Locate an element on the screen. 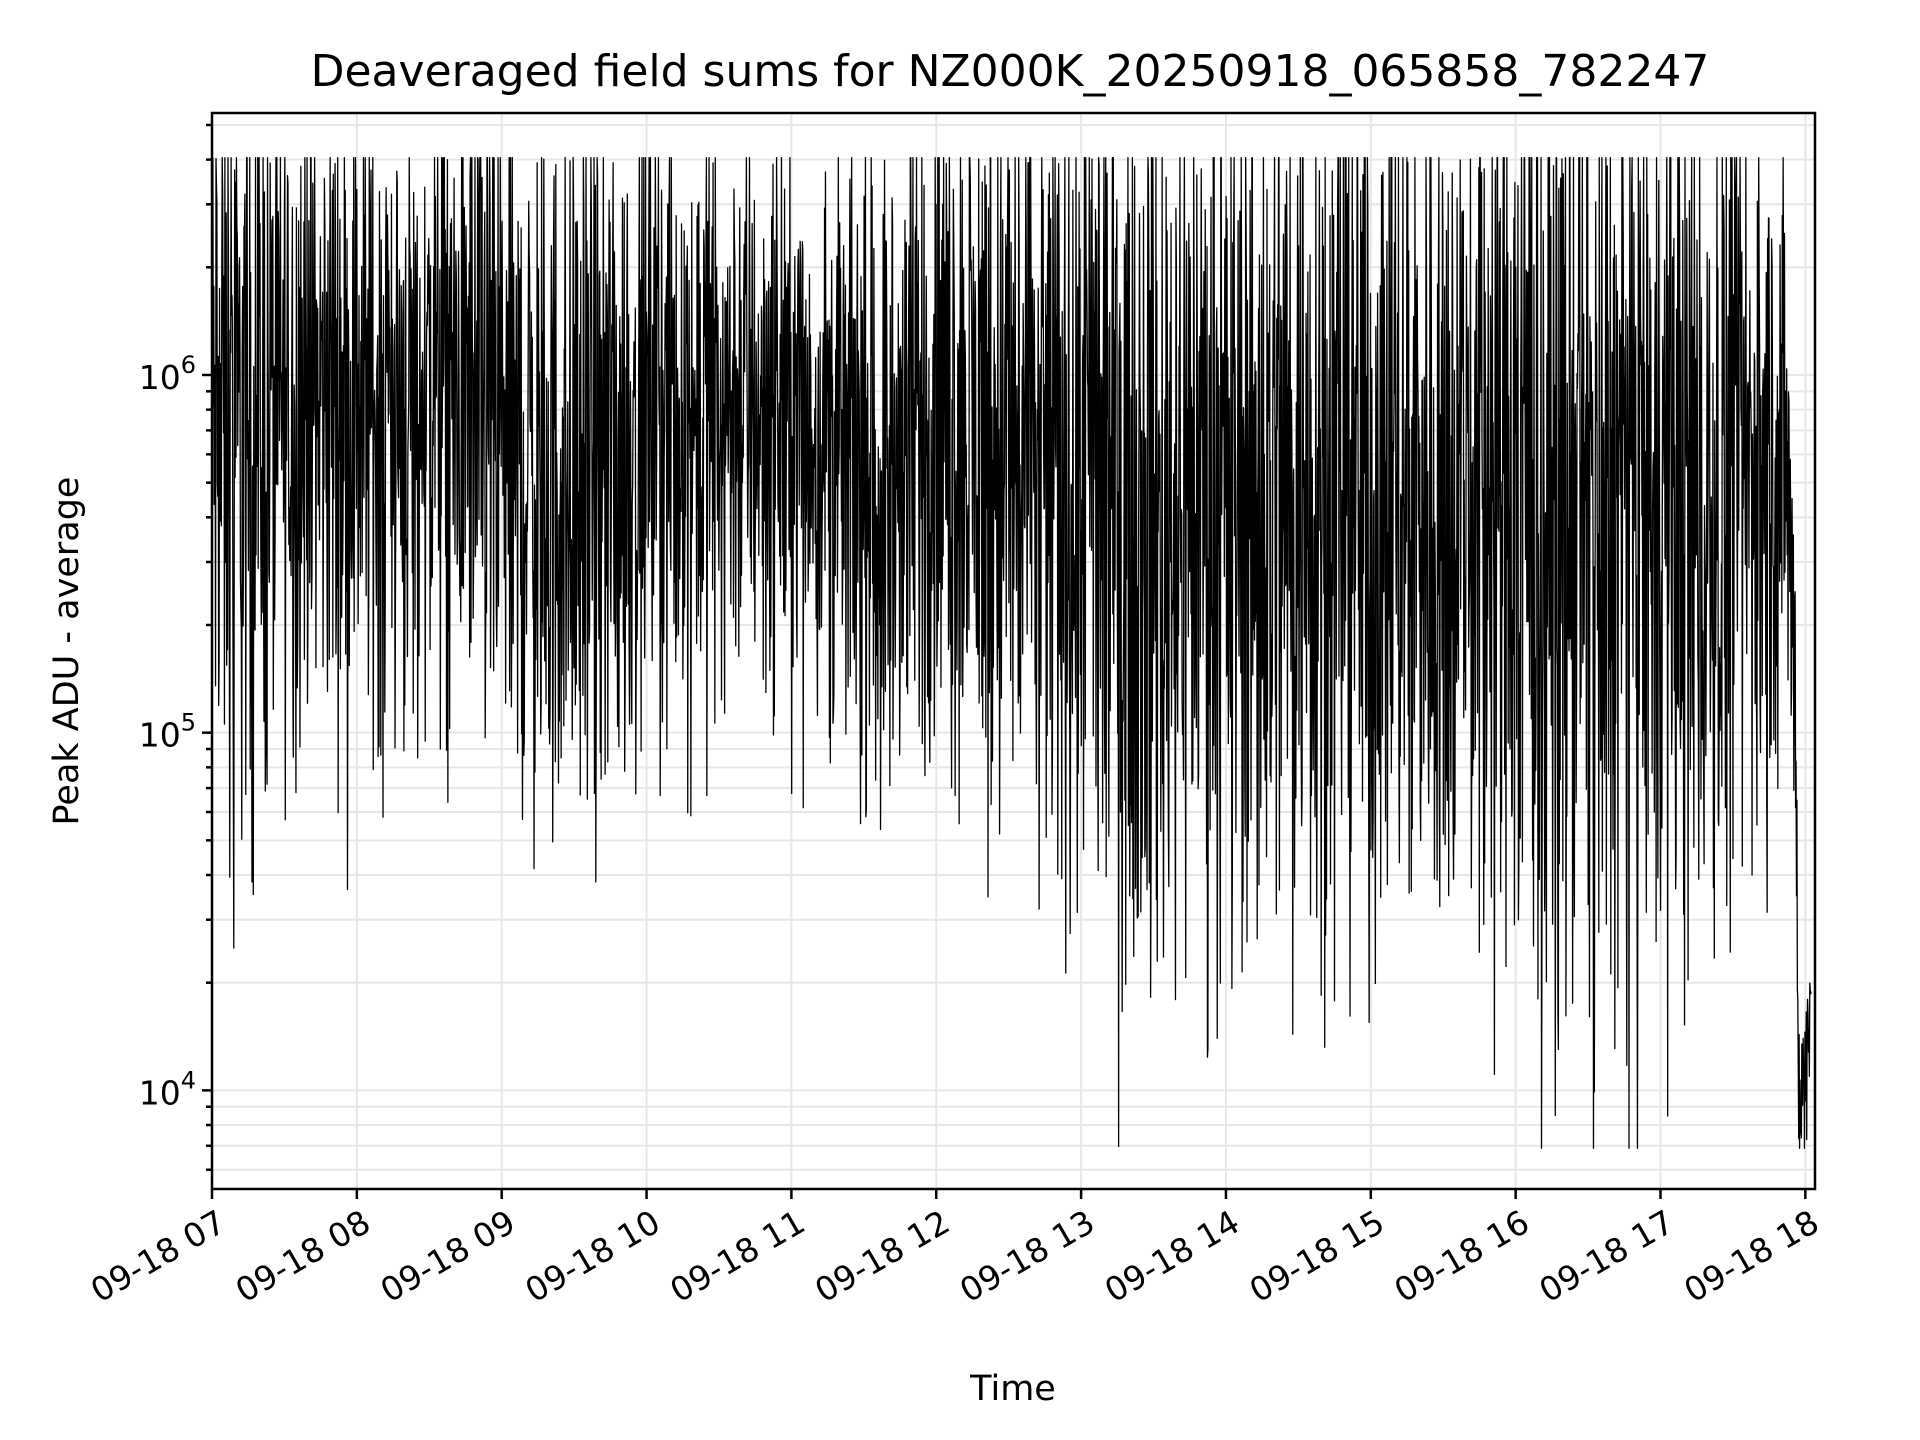 The height and width of the screenshot is (1440, 1920). x-tick-label: 09-18 15 is located at coordinates (1317, 1256).